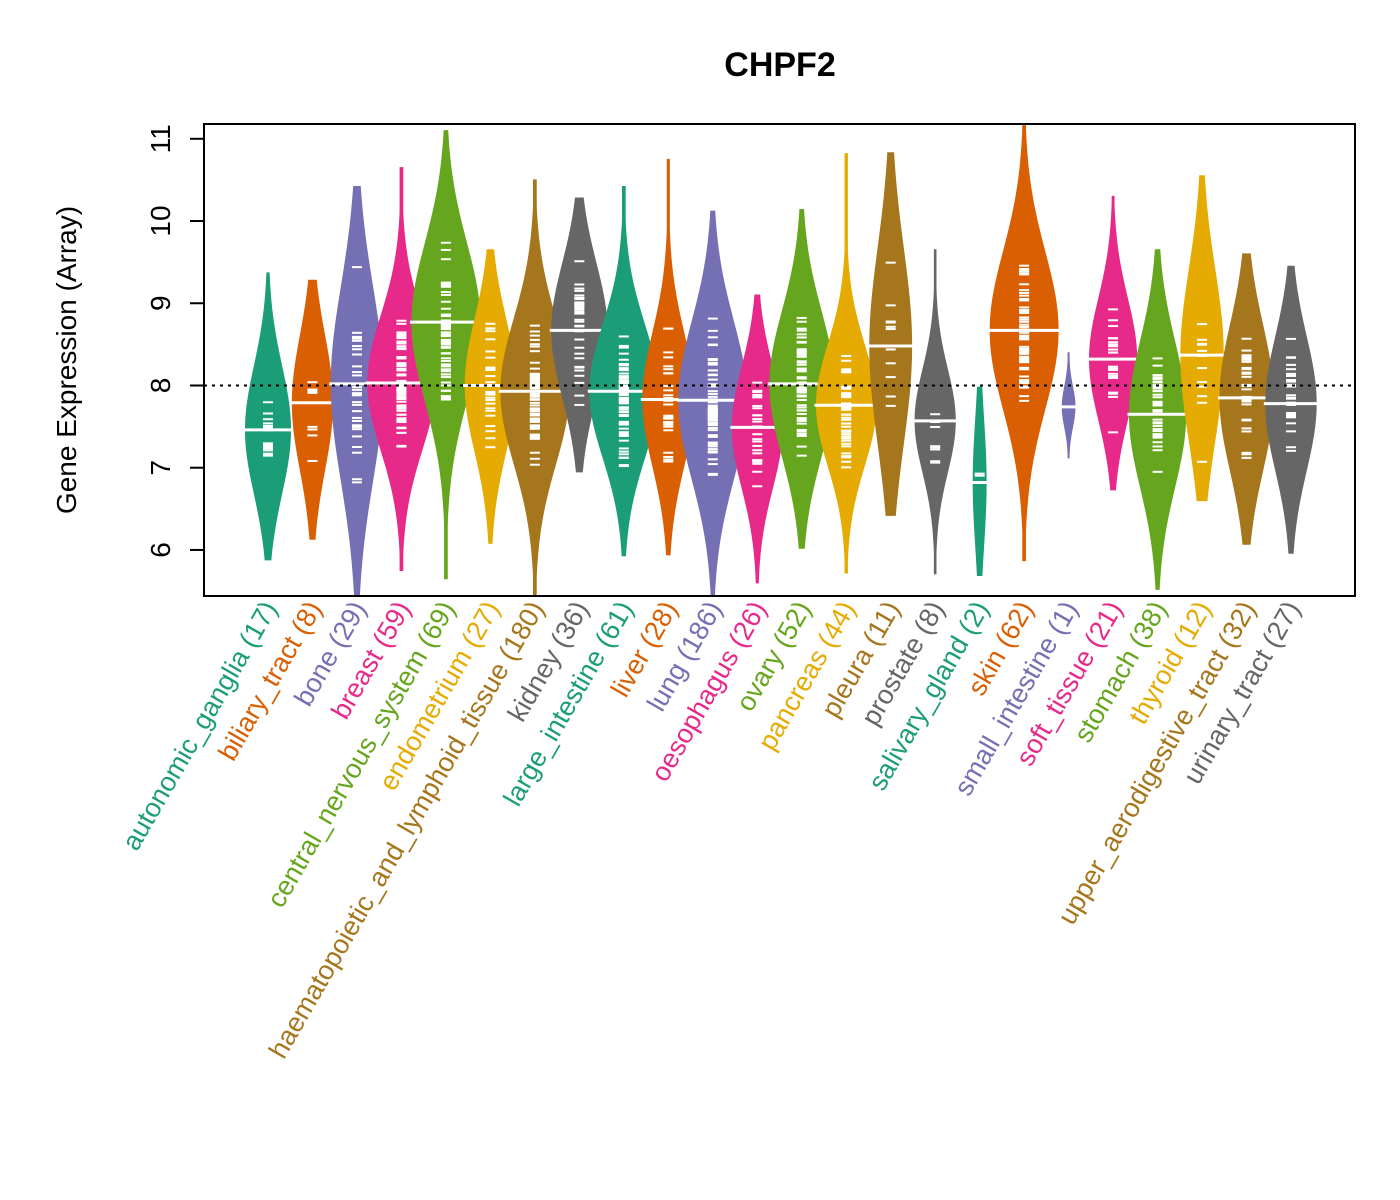 The width and height of the screenshot is (1400, 1200). What do you see at coordinates (160, 468) in the screenshot?
I see `y-tick-label: 7` at bounding box center [160, 468].